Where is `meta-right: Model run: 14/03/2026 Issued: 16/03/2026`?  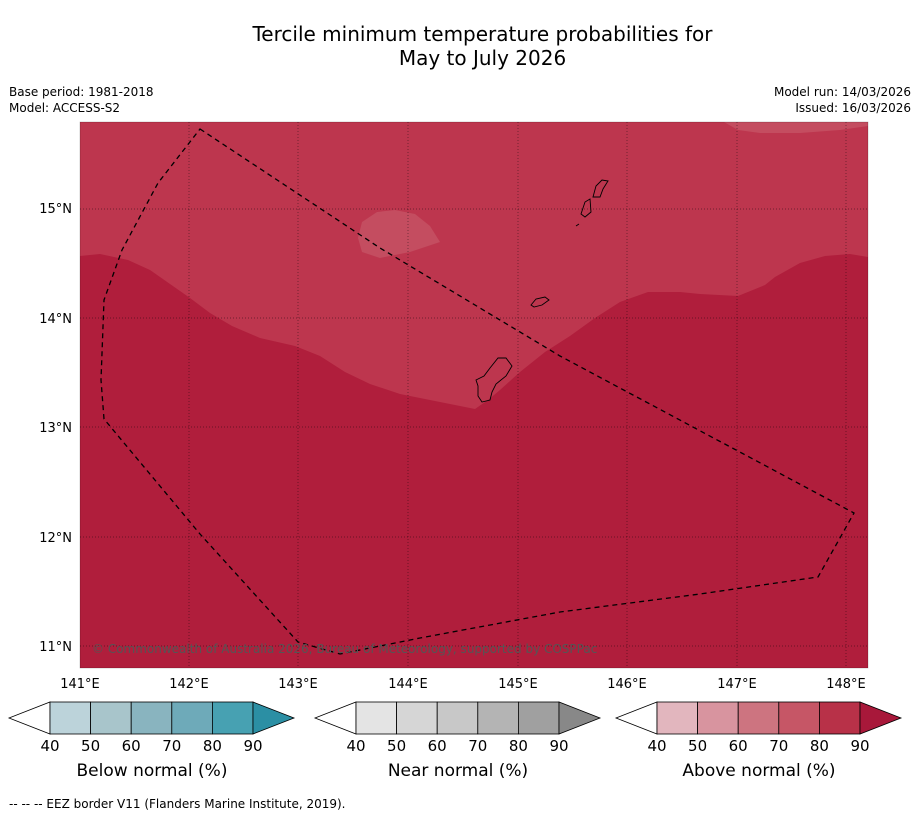
meta-right: Model run: 14/03/2026 Issued: 16/03/2026 is located at coordinates (842, 100).